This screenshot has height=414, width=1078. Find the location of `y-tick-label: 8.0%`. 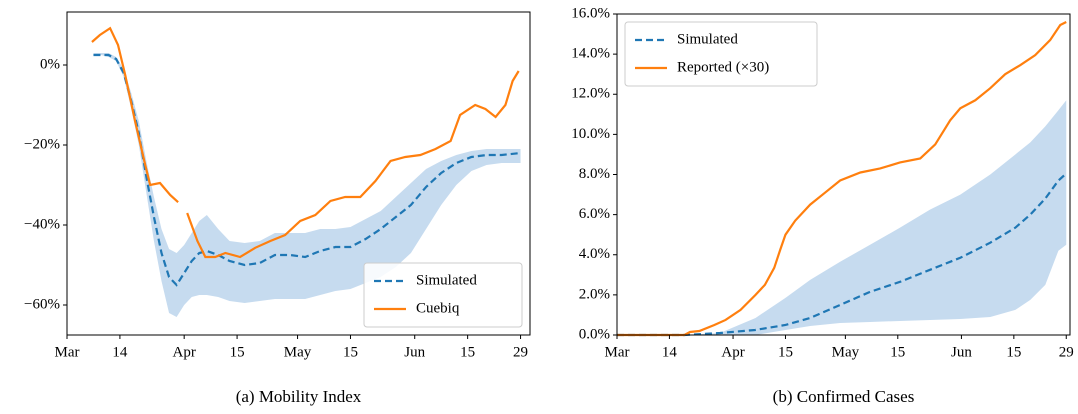

y-tick-label: 8.0% is located at coordinates (594, 174).